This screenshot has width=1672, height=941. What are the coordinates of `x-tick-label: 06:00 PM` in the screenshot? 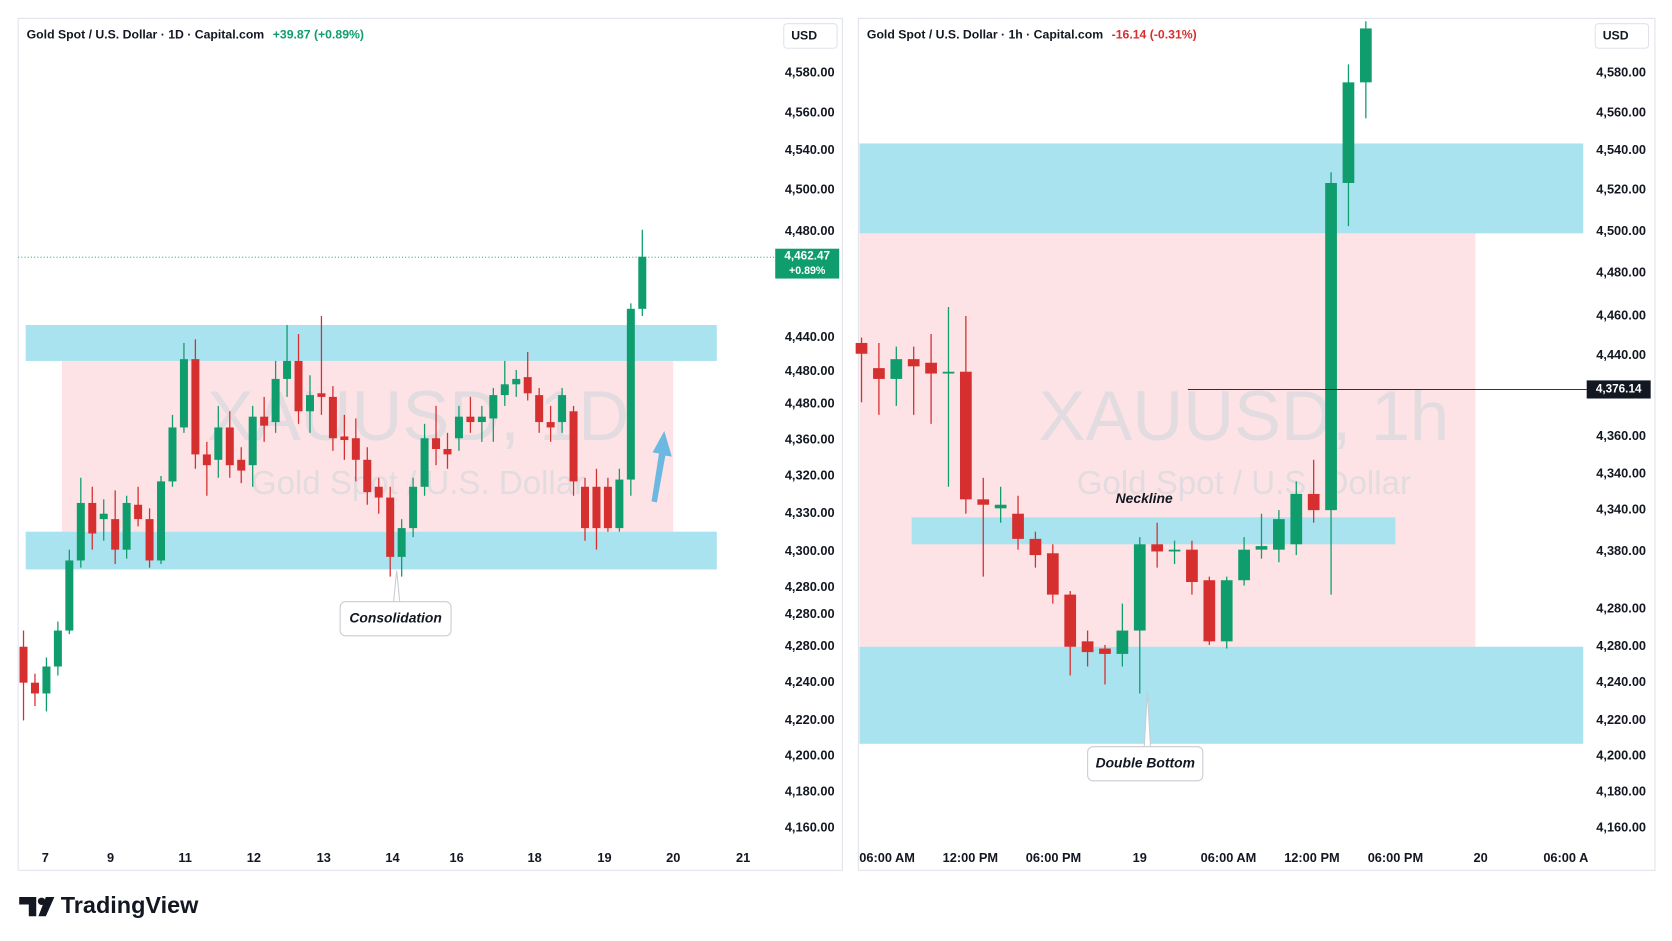 It's located at (1395, 857).